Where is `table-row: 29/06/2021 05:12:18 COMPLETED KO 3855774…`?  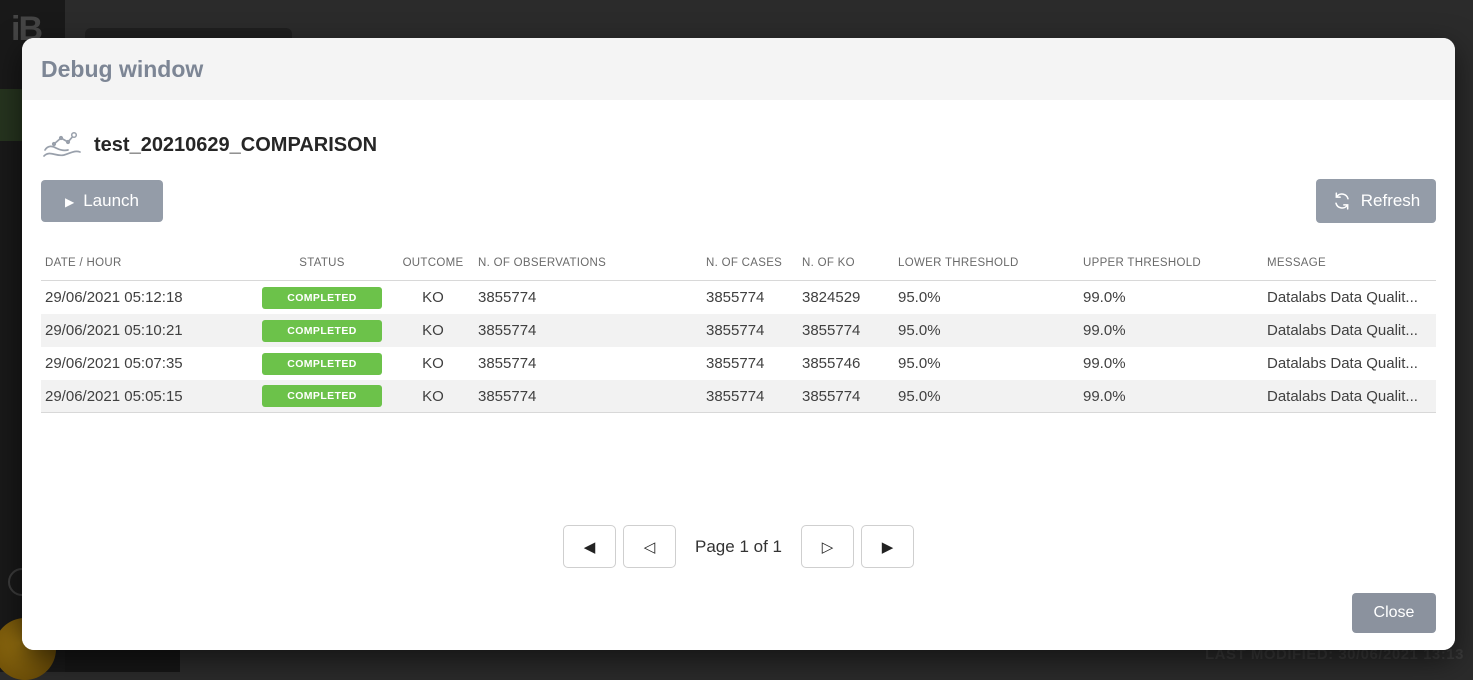
table-row: 29/06/2021 05:12:18 COMPLETED KO 3855774… is located at coordinates (738, 297).